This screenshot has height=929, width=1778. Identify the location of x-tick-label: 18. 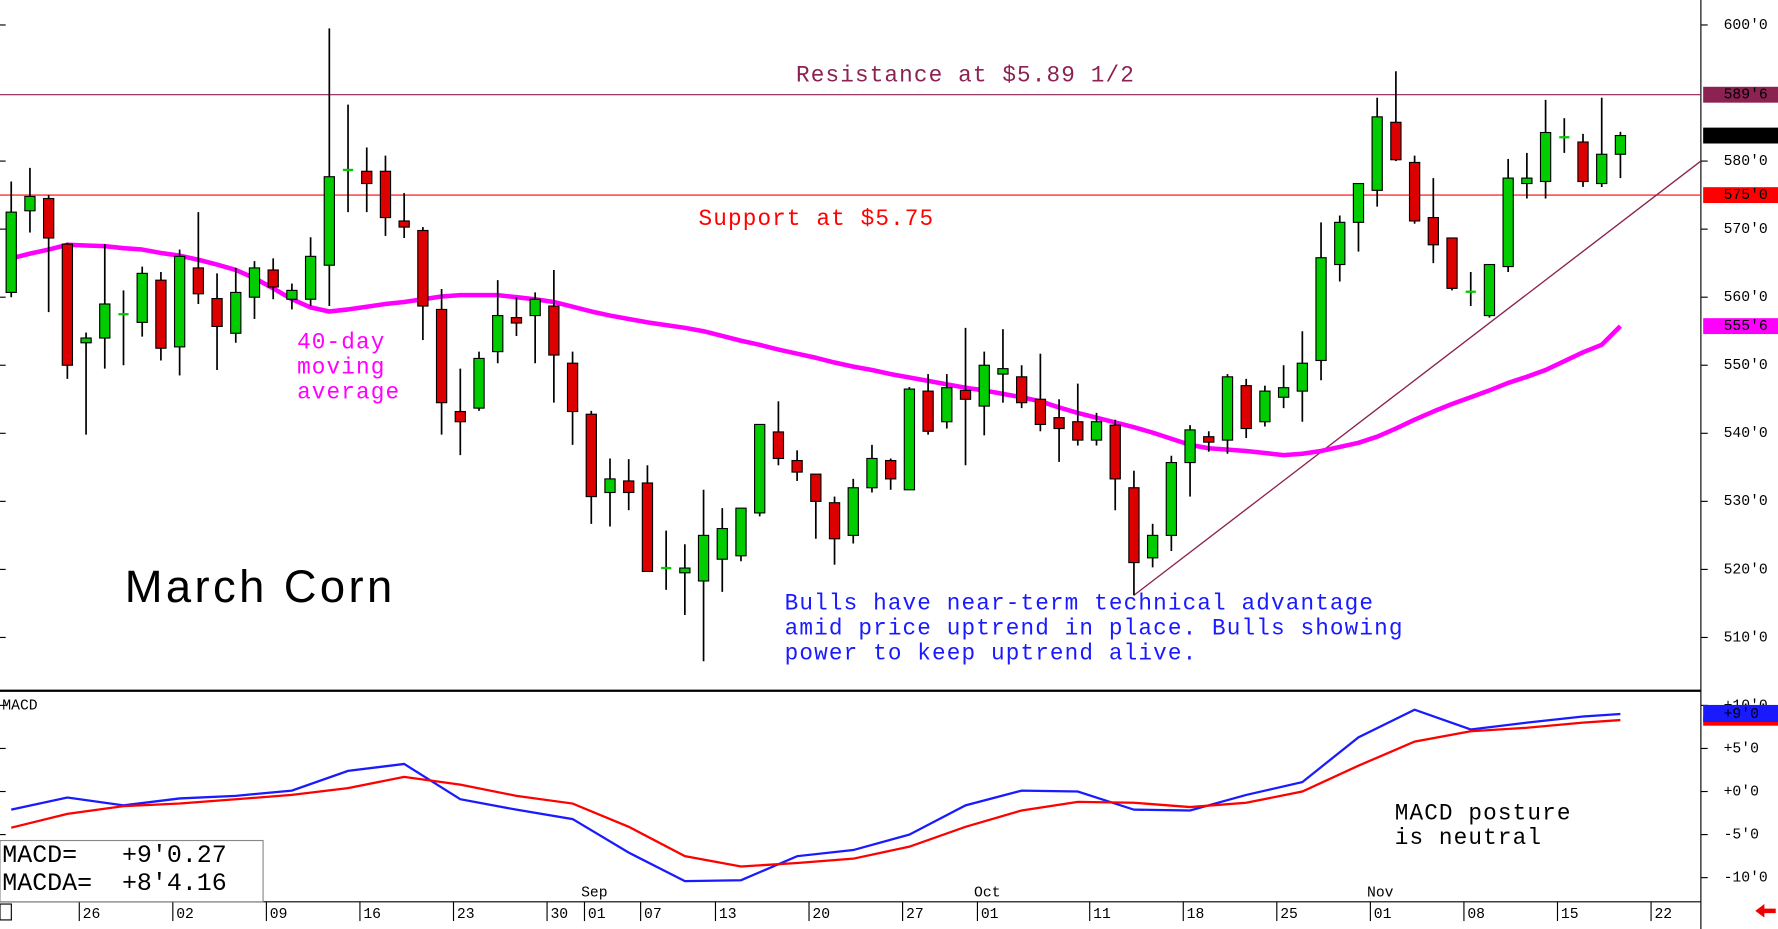
(1196, 915).